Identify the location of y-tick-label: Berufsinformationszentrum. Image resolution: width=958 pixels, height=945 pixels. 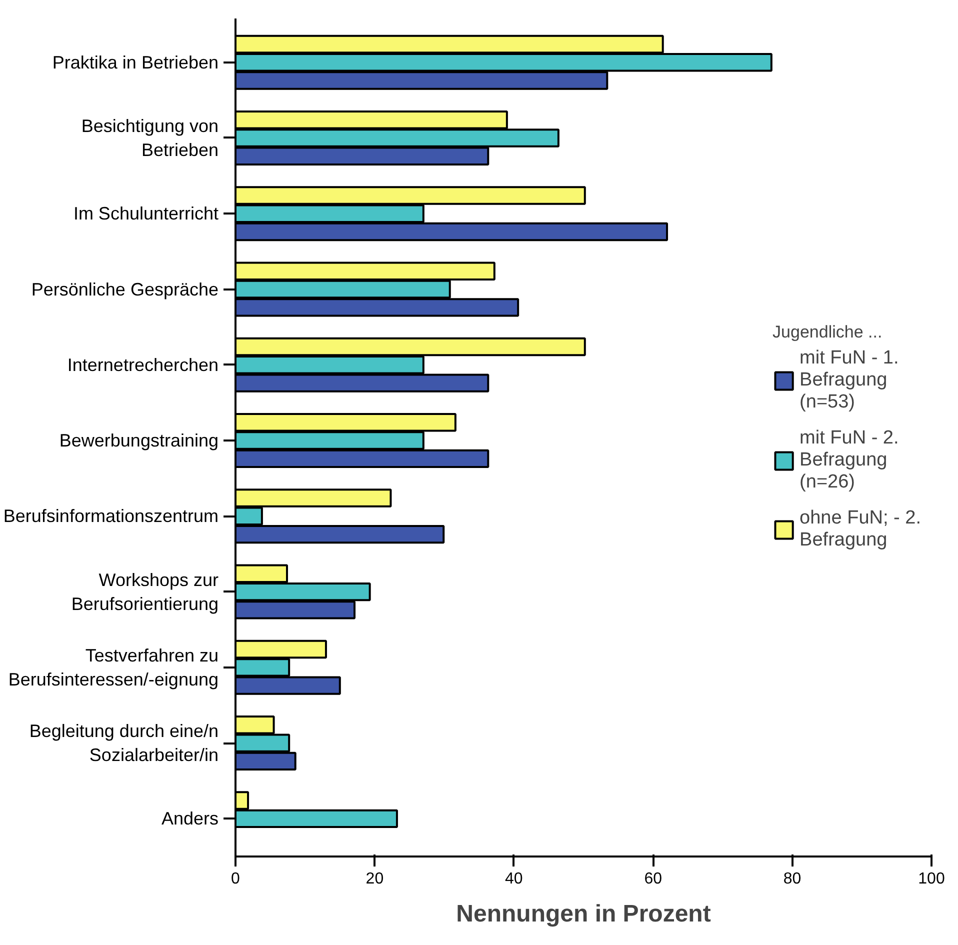
(111, 516).